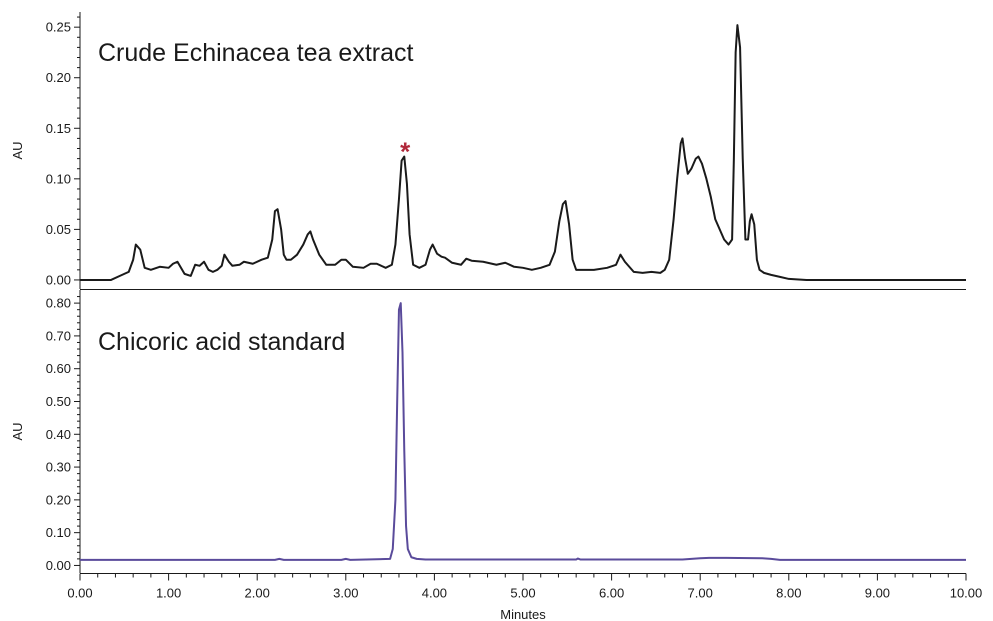  I want to click on x-tick-label: 3.00, so click(345, 593).